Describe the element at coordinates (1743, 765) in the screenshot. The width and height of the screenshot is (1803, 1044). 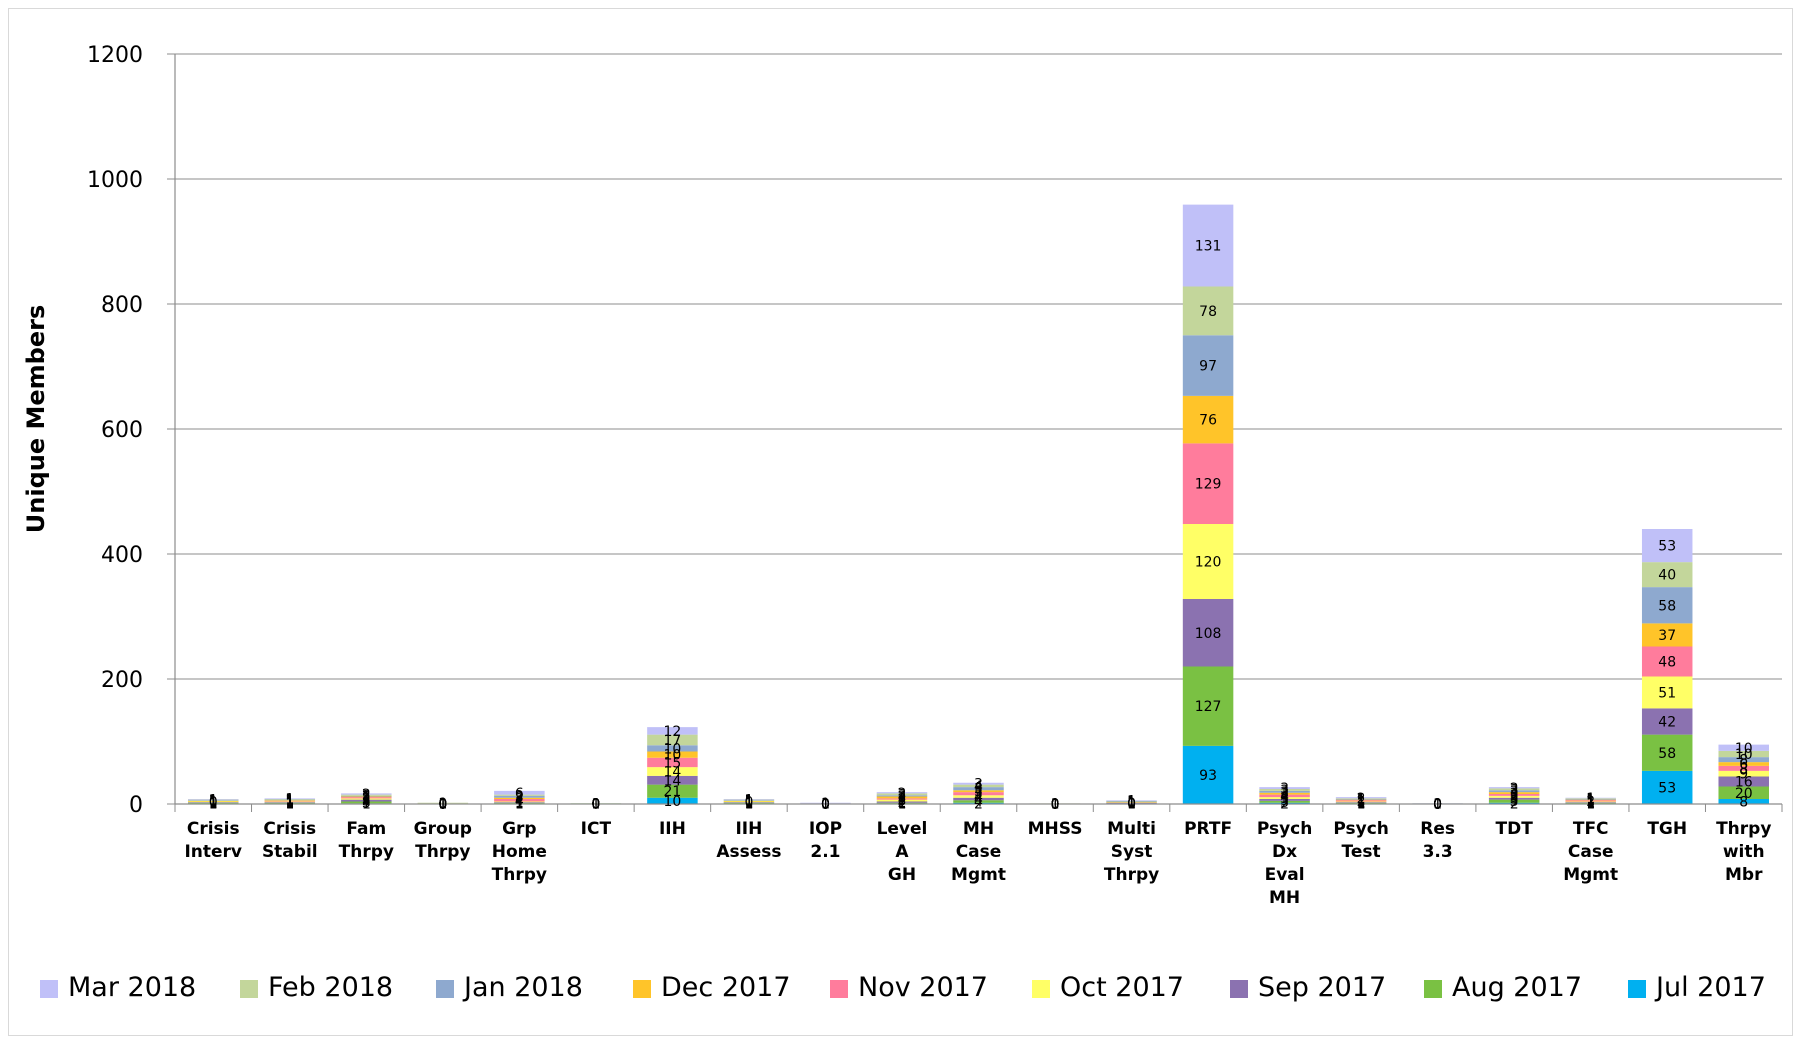
I see `data-label: 6` at that location.